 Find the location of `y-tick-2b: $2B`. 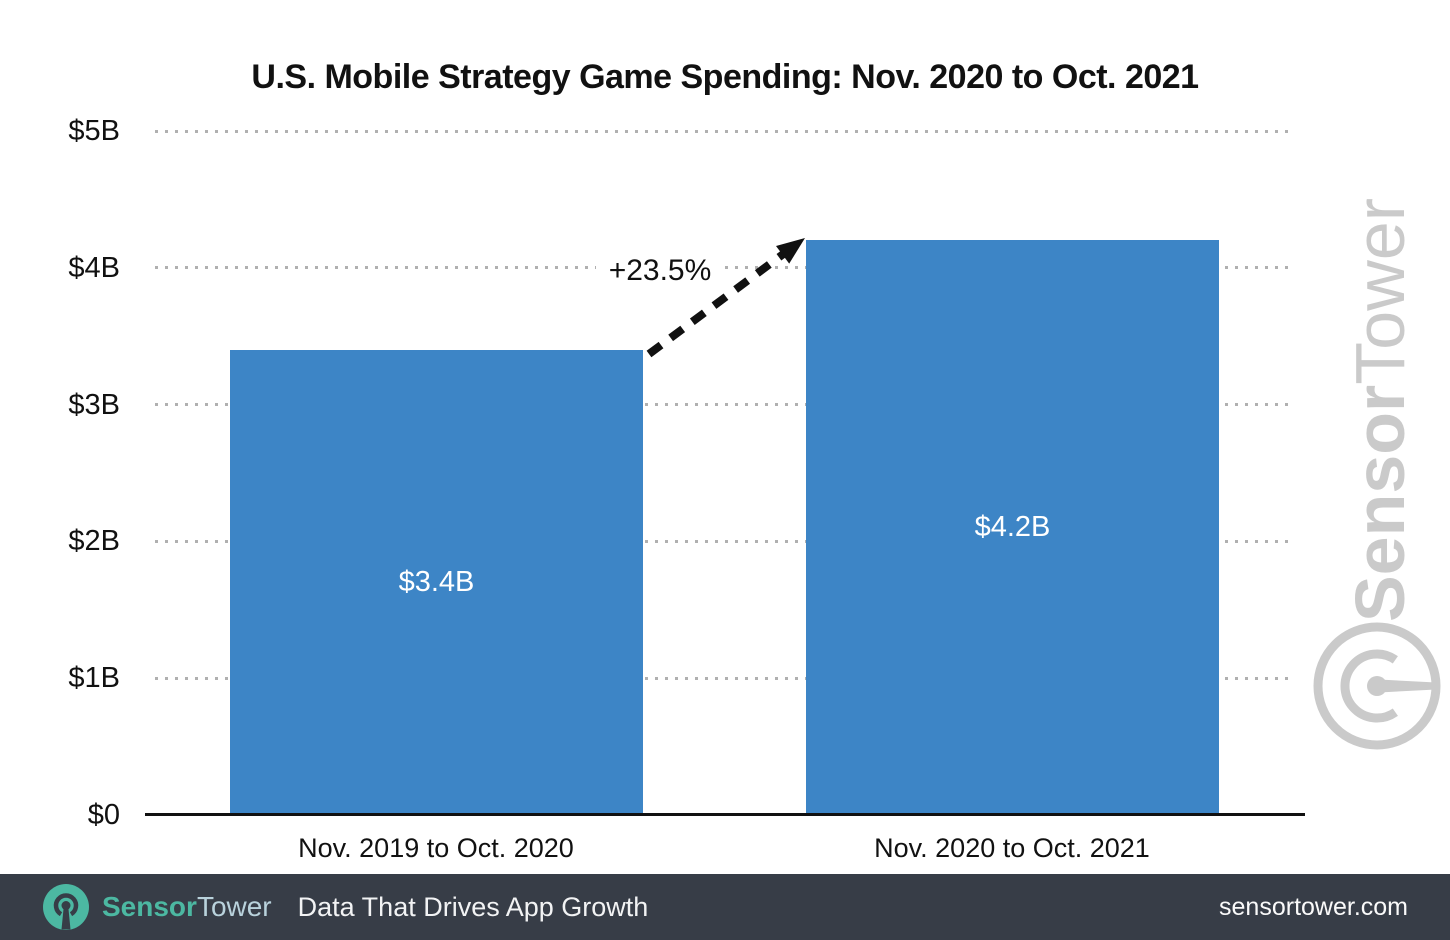

y-tick-2b: $2B is located at coordinates (94, 541).